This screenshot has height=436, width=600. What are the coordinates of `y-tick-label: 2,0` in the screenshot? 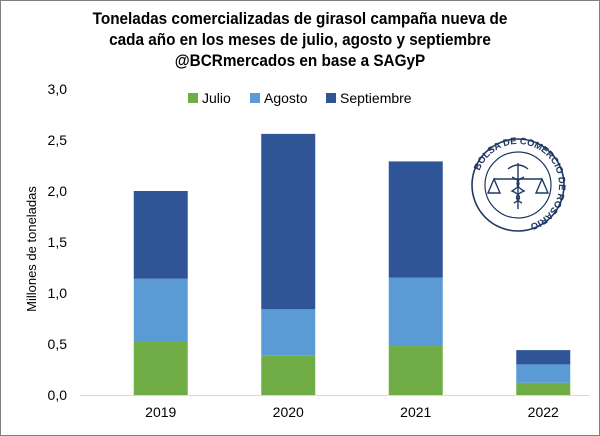 It's located at (58, 191).